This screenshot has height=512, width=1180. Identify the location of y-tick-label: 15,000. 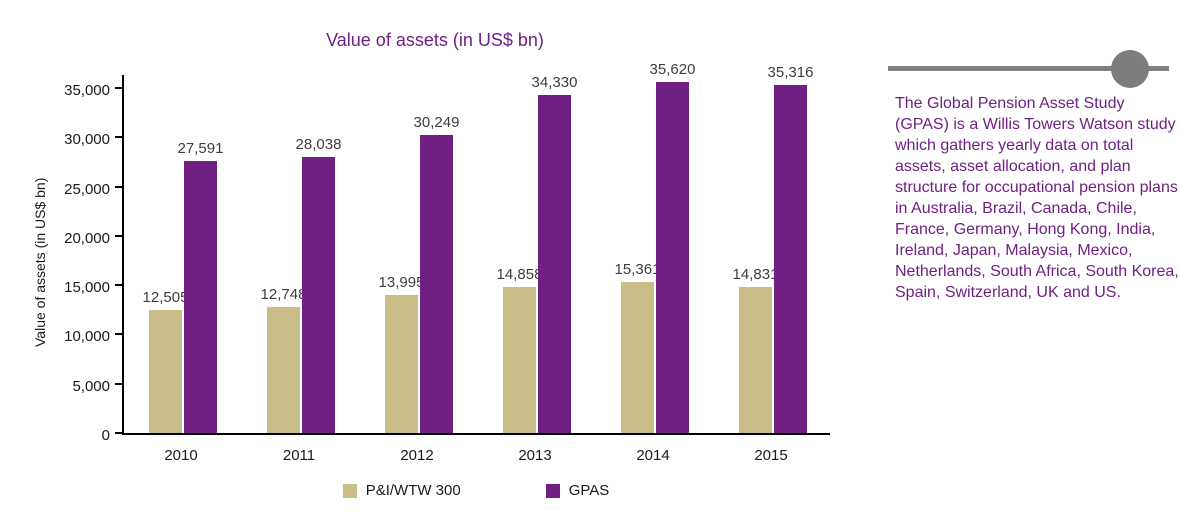
(87, 288).